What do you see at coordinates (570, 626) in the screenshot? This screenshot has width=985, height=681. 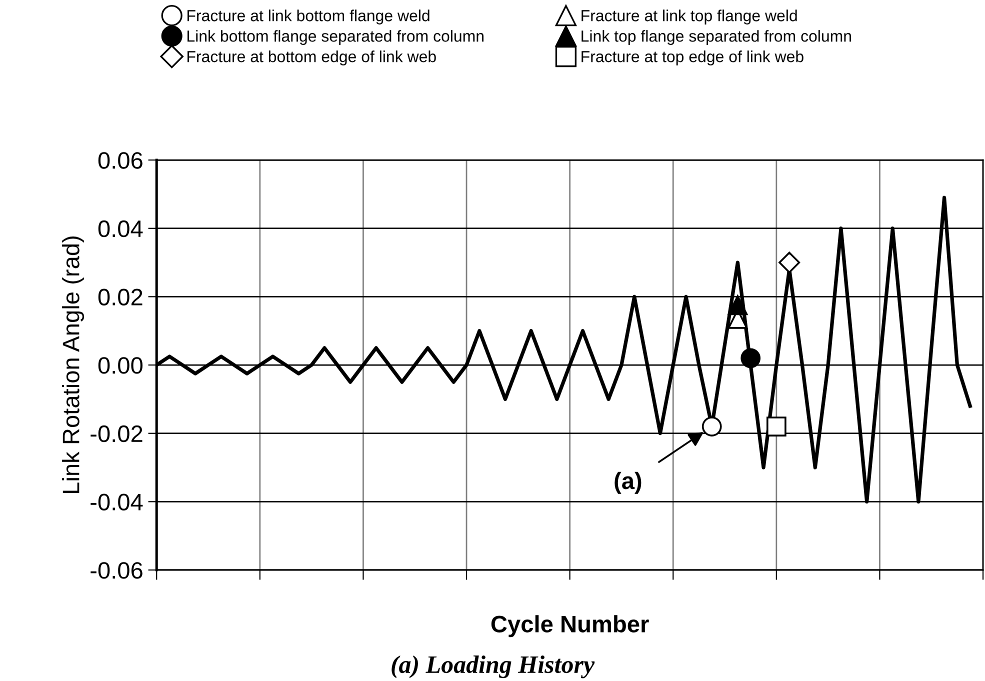 I see `x-axis-title: Cycle Number` at bounding box center [570, 626].